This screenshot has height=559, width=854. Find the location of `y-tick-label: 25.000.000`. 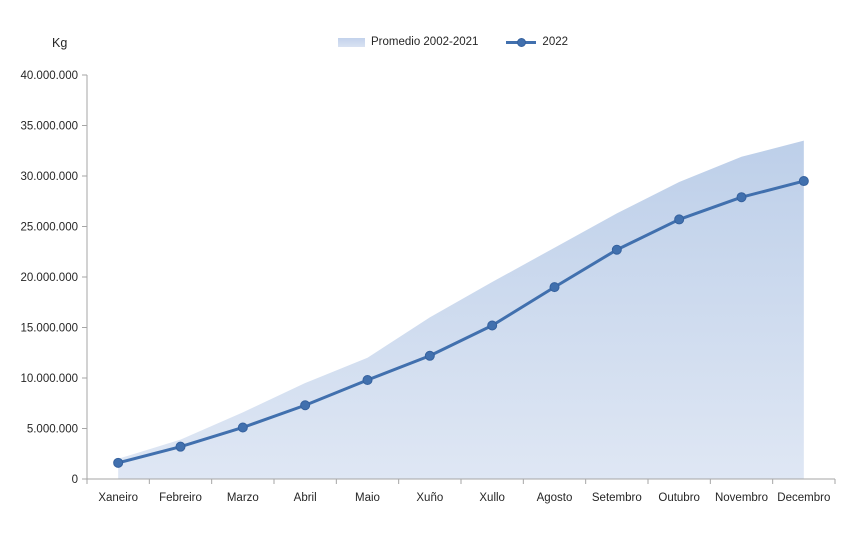

y-tick-label: 25.000.000 is located at coordinates (49, 228).